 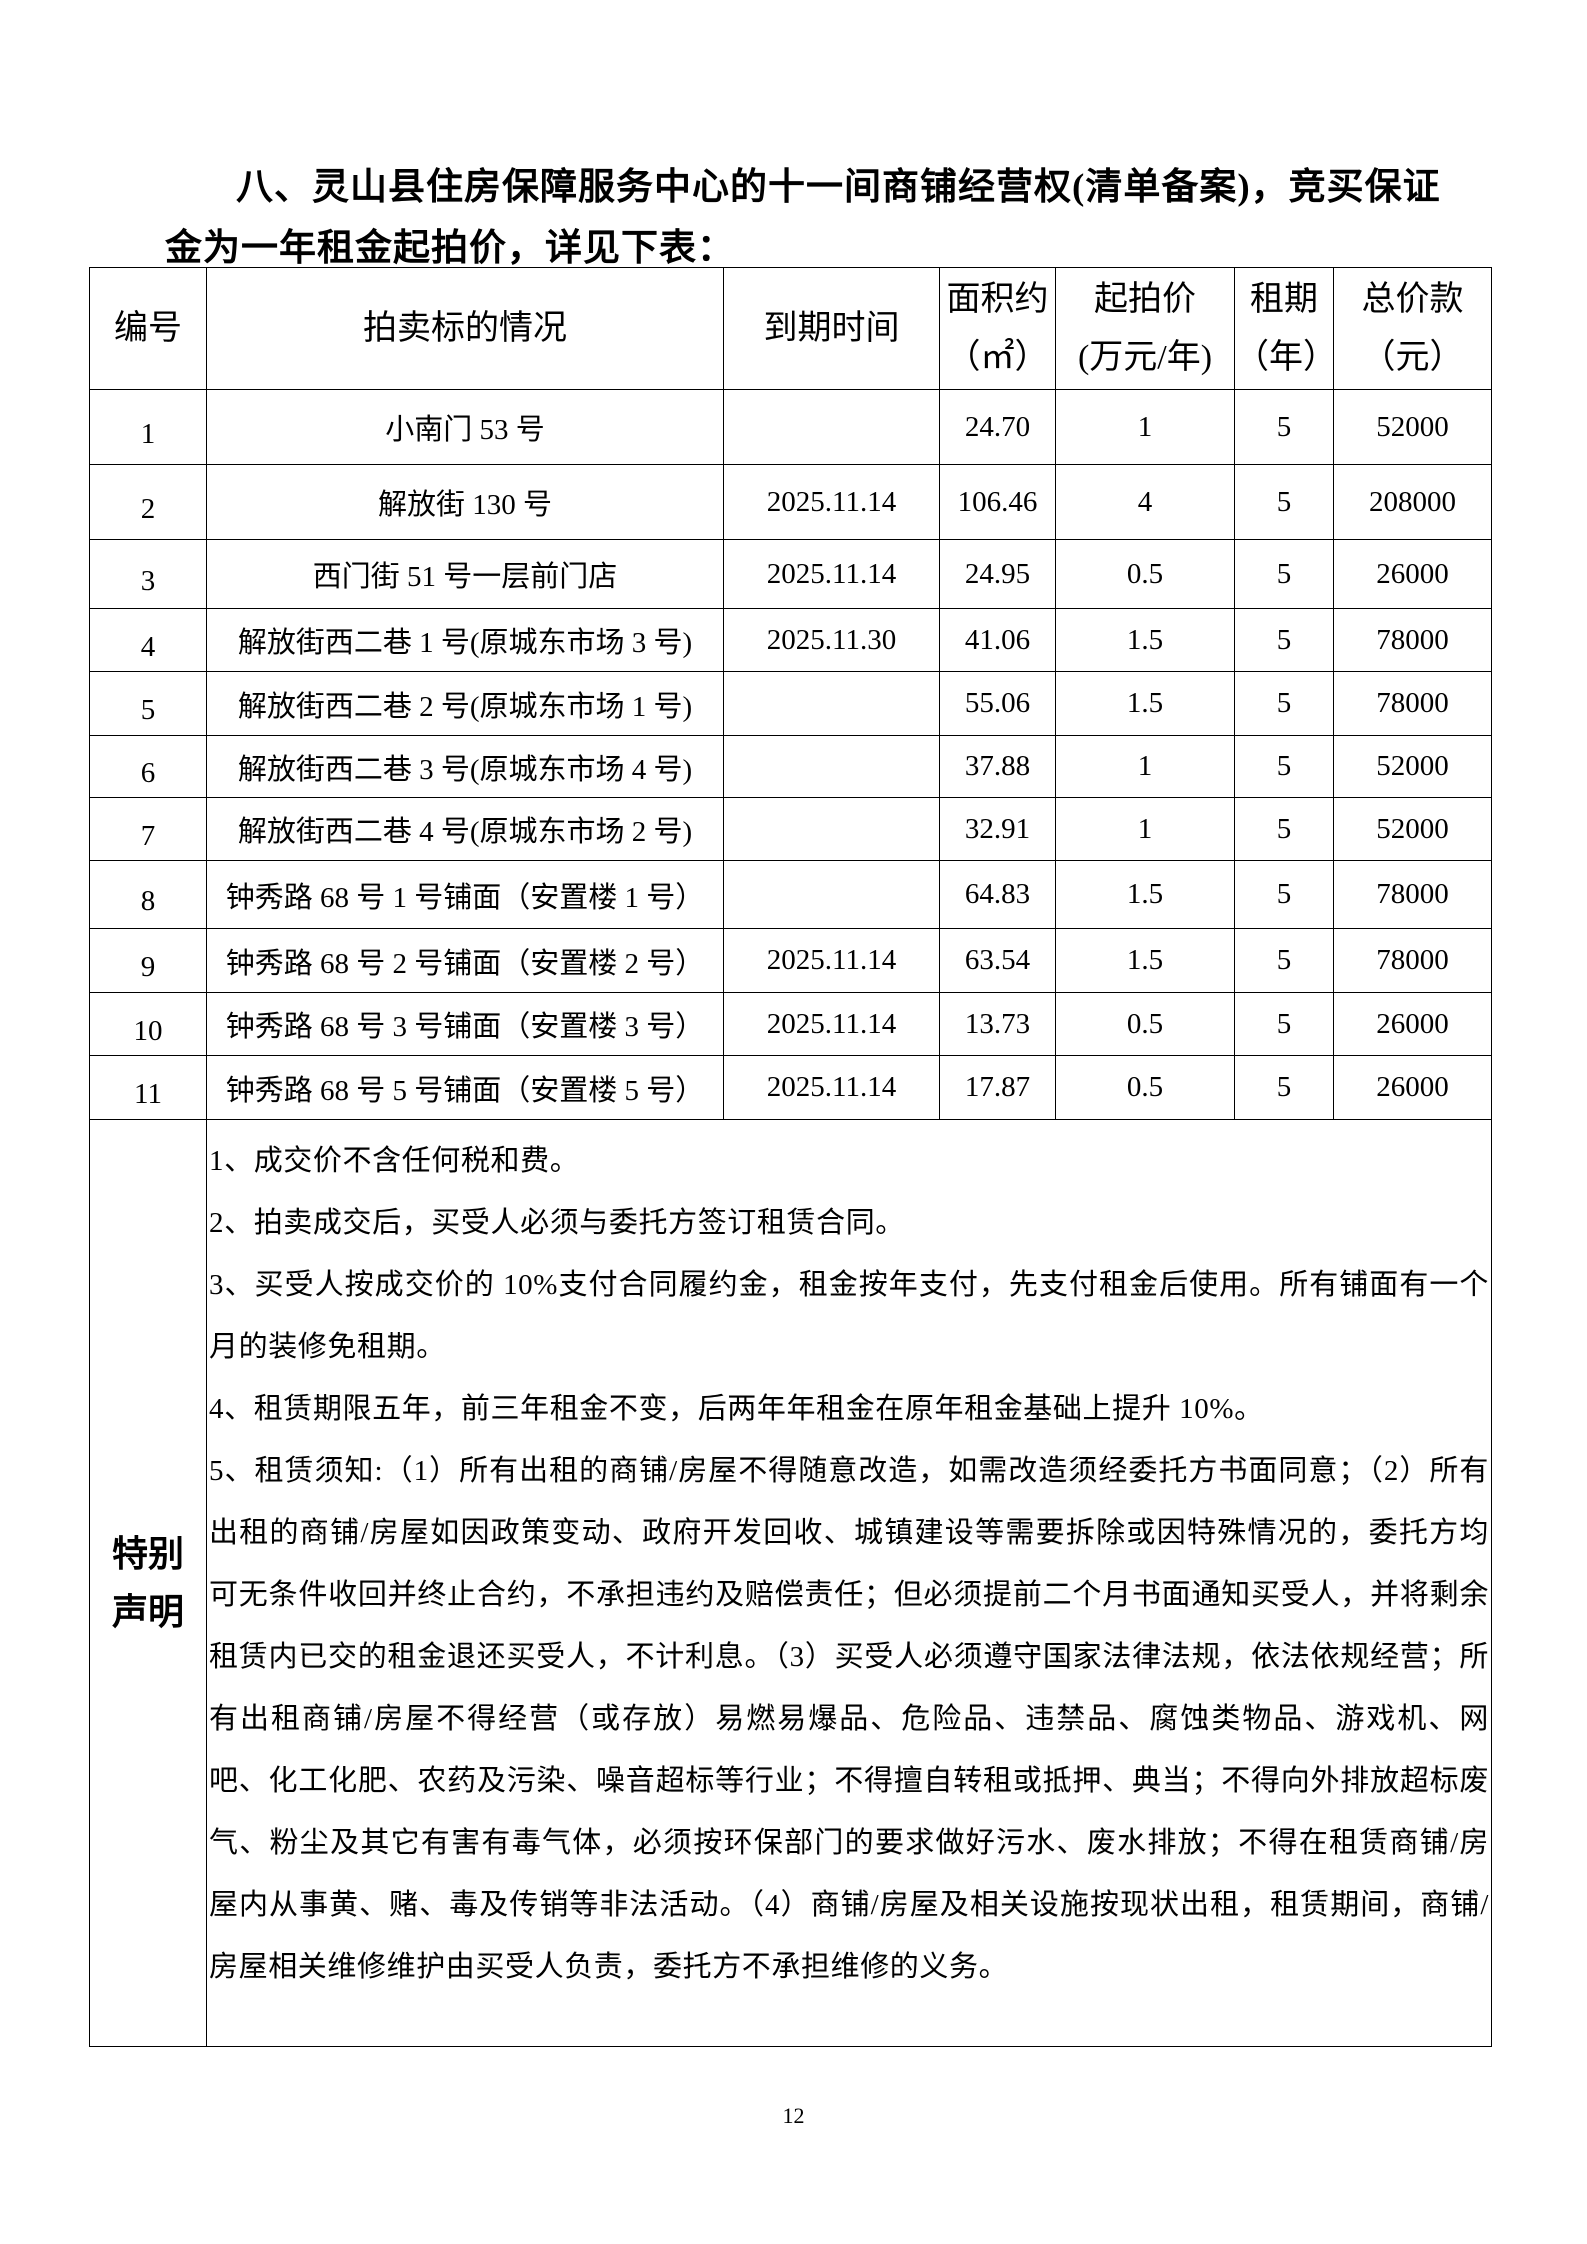 I want to click on special-item: 2、拍卖成交后，买受人必须与委托方签订租赁合同。, so click(x=557, y=1223).